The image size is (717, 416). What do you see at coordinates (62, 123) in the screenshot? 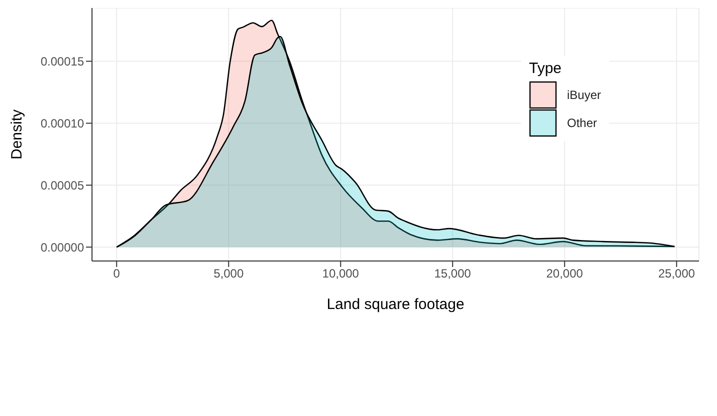
I see `y-tick-label: 0.00010` at bounding box center [62, 123].